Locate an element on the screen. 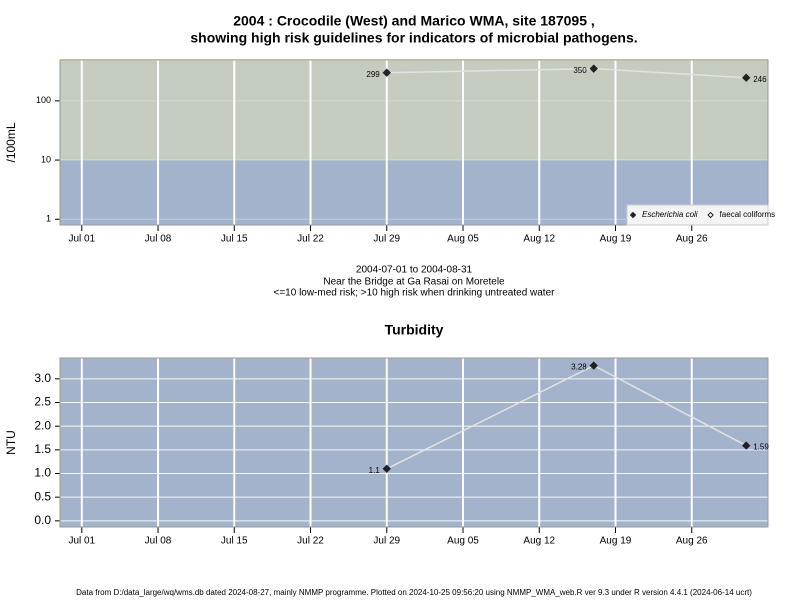 This screenshot has height=600, width=800. y-tick-label: 100 is located at coordinates (43, 100).